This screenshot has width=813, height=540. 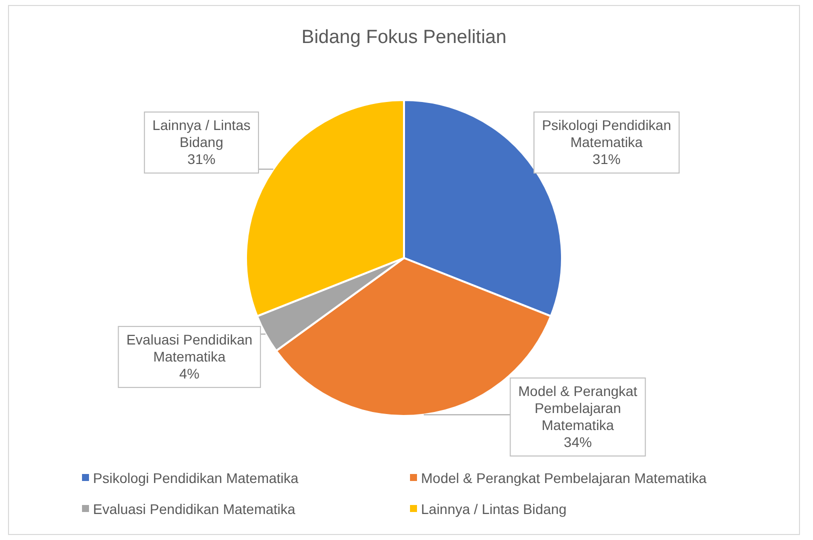 What do you see at coordinates (189, 373) in the screenshot?
I see `data-label: 4%` at bounding box center [189, 373].